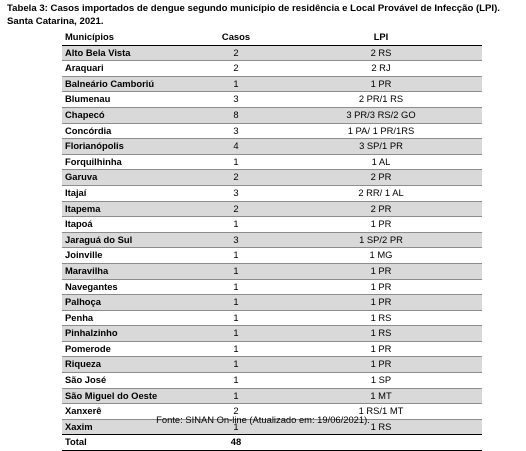  What do you see at coordinates (236, 38) in the screenshot?
I see `header-casos: Casos` at bounding box center [236, 38].